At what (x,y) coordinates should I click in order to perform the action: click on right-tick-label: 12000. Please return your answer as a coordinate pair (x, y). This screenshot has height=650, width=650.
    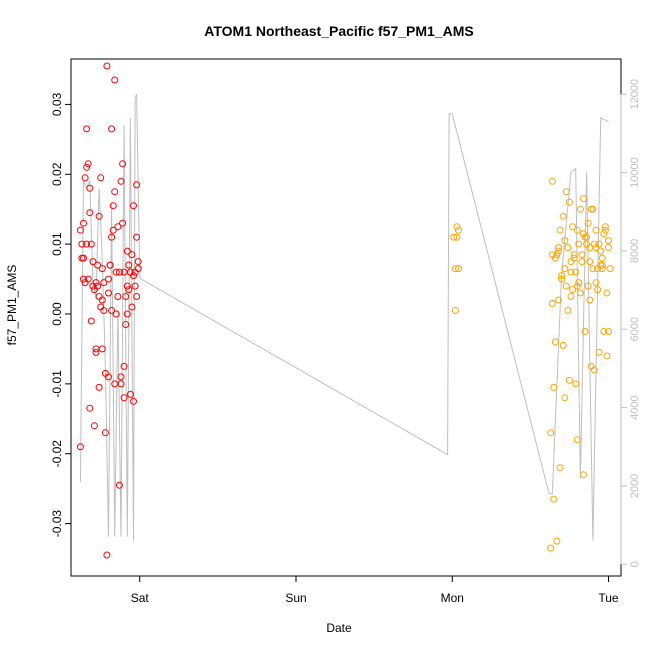
    Looking at the image, I should click on (635, 94).